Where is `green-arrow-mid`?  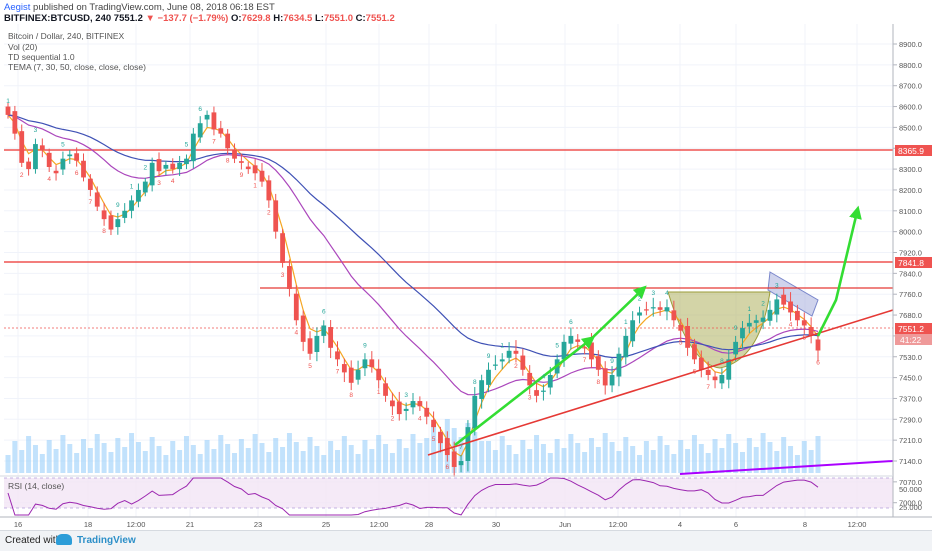 green-arrow-mid is located at coordinates (618, 313).